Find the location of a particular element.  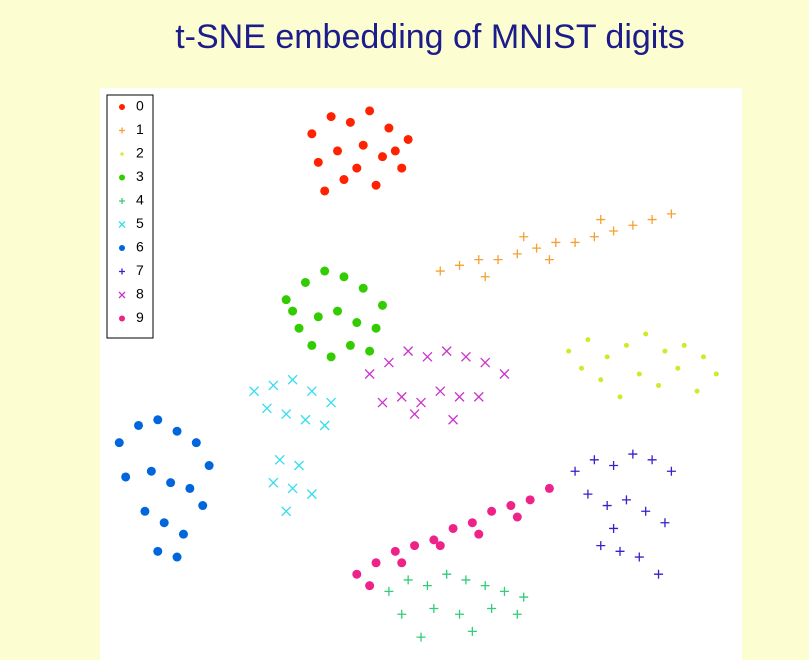

legend-label: 4 is located at coordinates (140, 200).